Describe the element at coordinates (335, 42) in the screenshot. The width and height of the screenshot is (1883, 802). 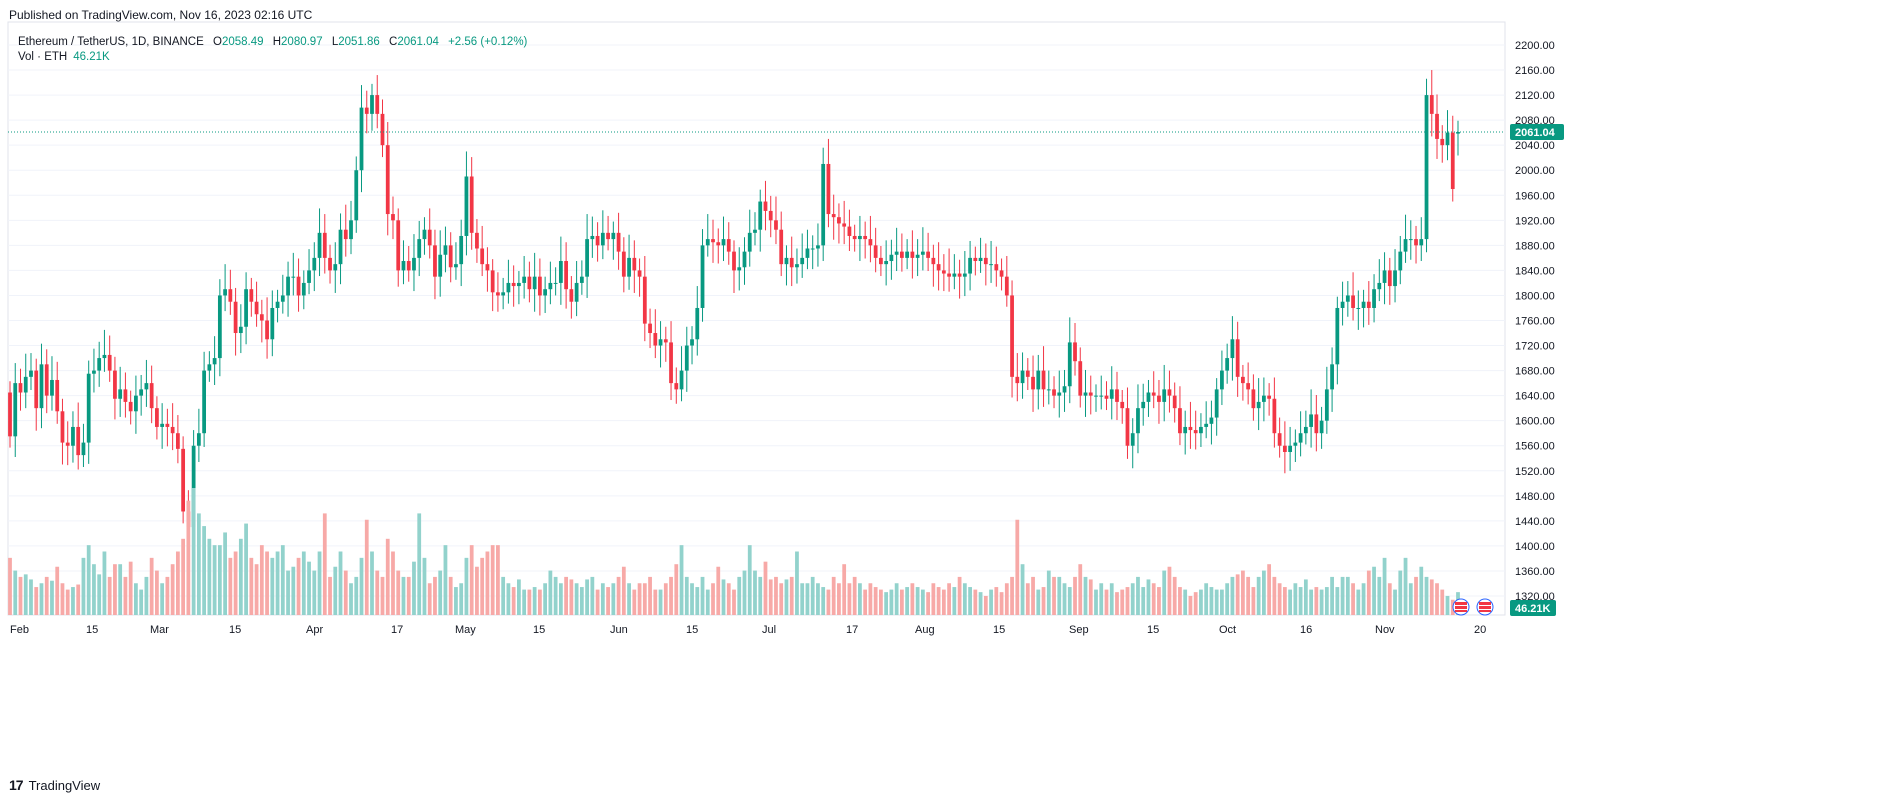
I see `low-label: L` at that location.